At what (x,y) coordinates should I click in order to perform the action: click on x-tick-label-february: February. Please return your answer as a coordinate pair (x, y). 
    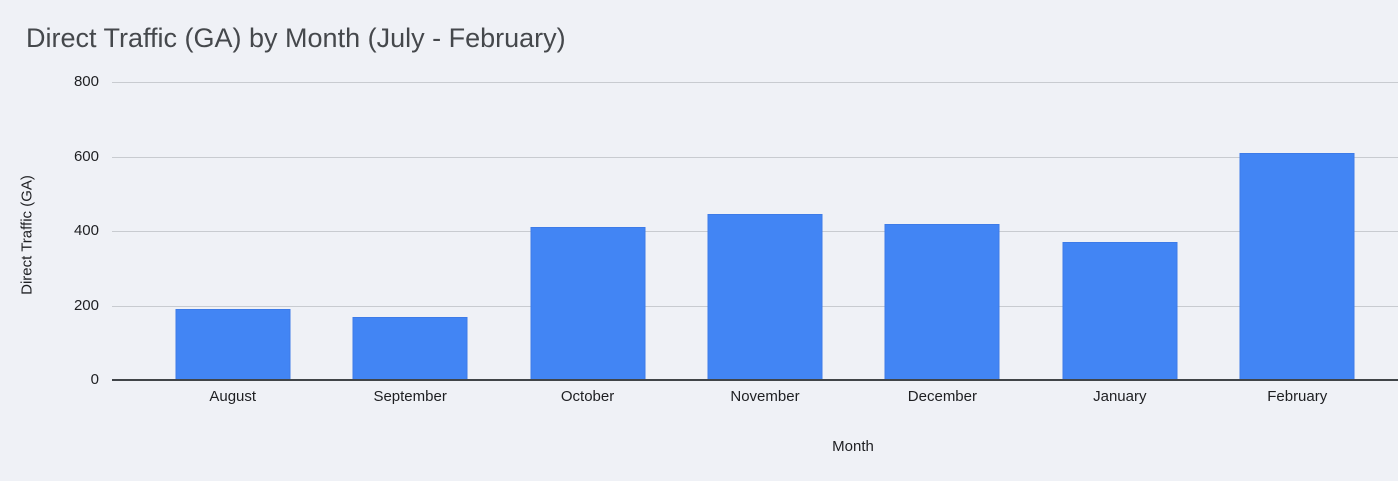
    Looking at the image, I should click on (1297, 396).